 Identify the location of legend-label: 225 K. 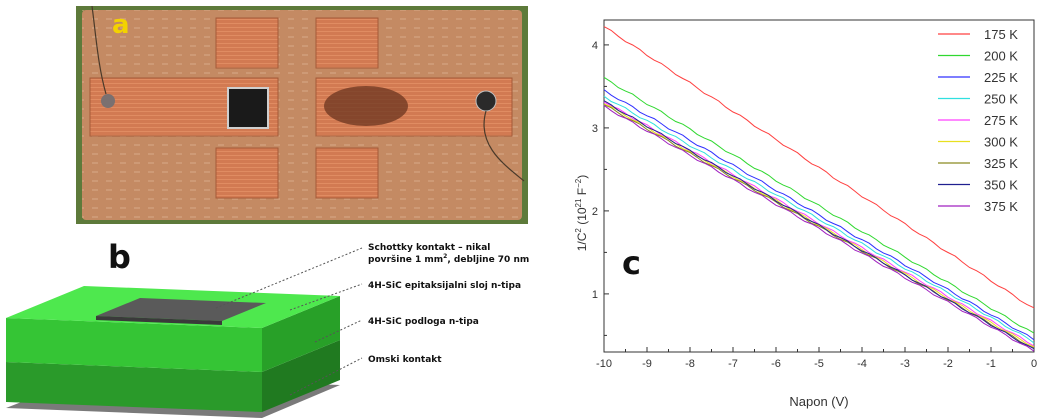
(1001, 77).